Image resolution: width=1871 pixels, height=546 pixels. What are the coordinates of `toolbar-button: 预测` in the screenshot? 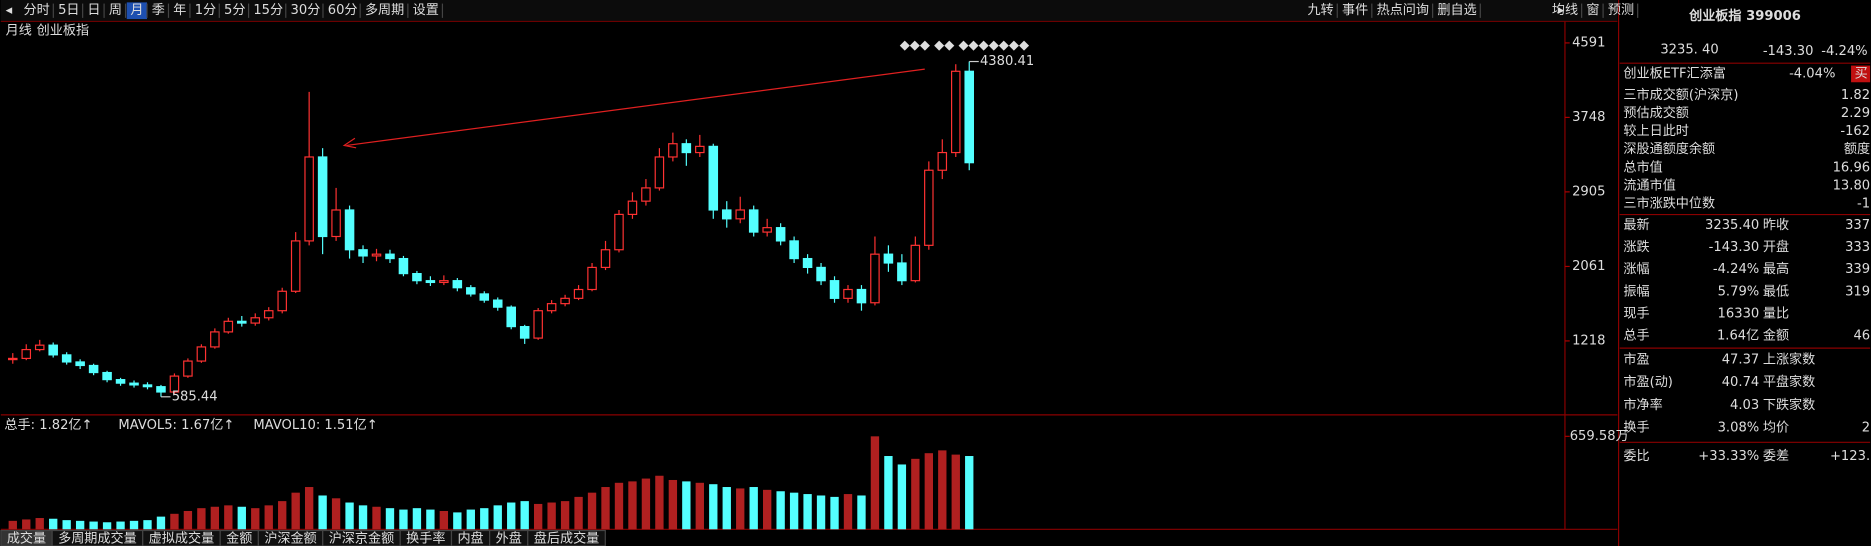 It's located at (1621, 10).